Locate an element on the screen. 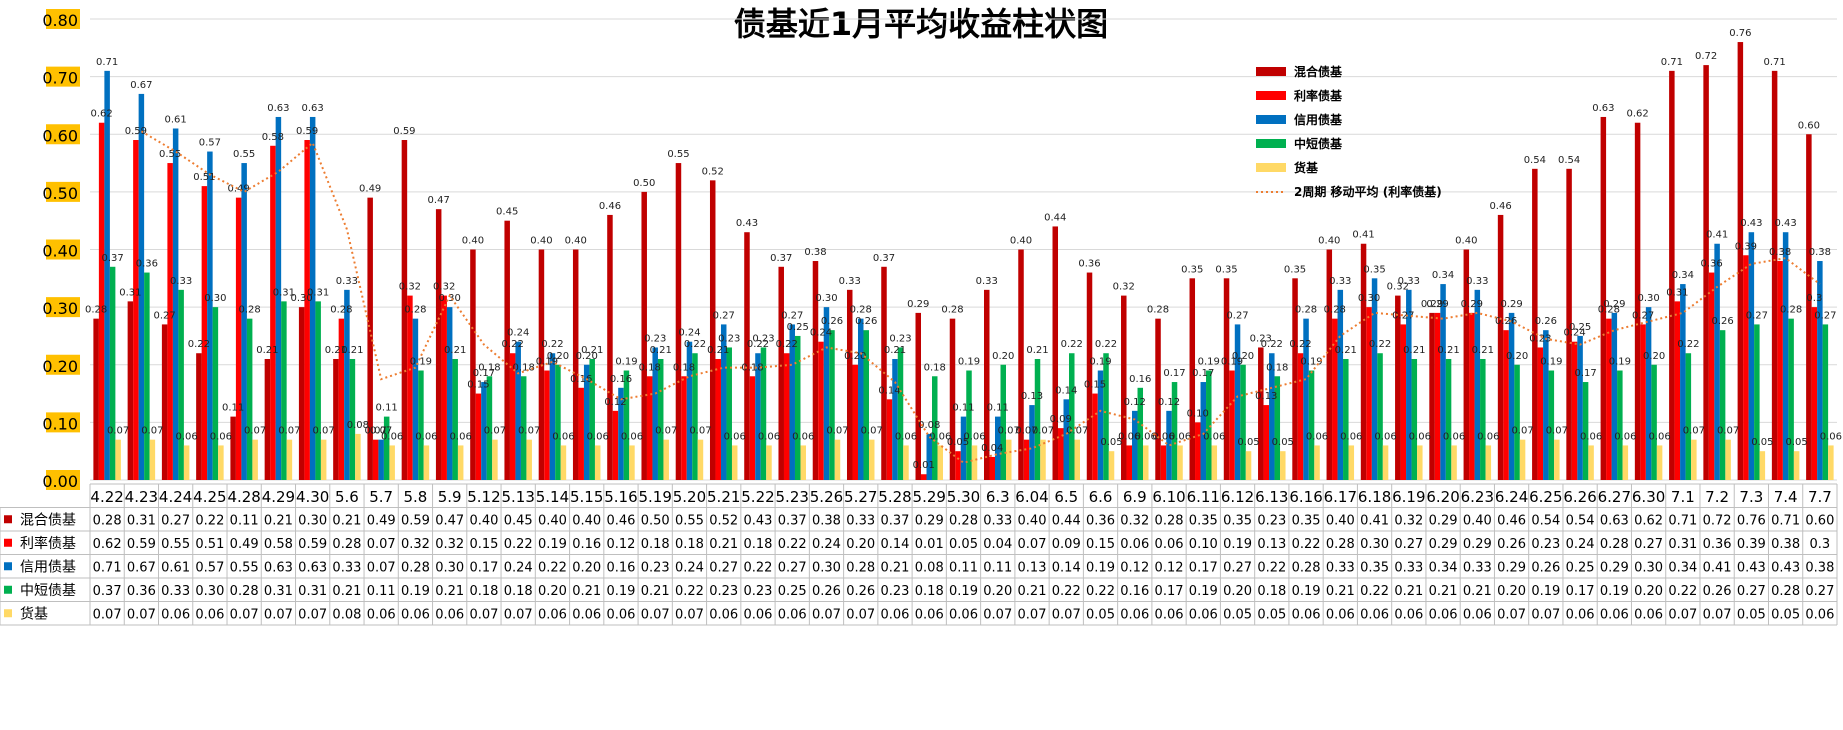 The width and height of the screenshot is (1843, 730). data-label: 0.51 is located at coordinates (204, 177).